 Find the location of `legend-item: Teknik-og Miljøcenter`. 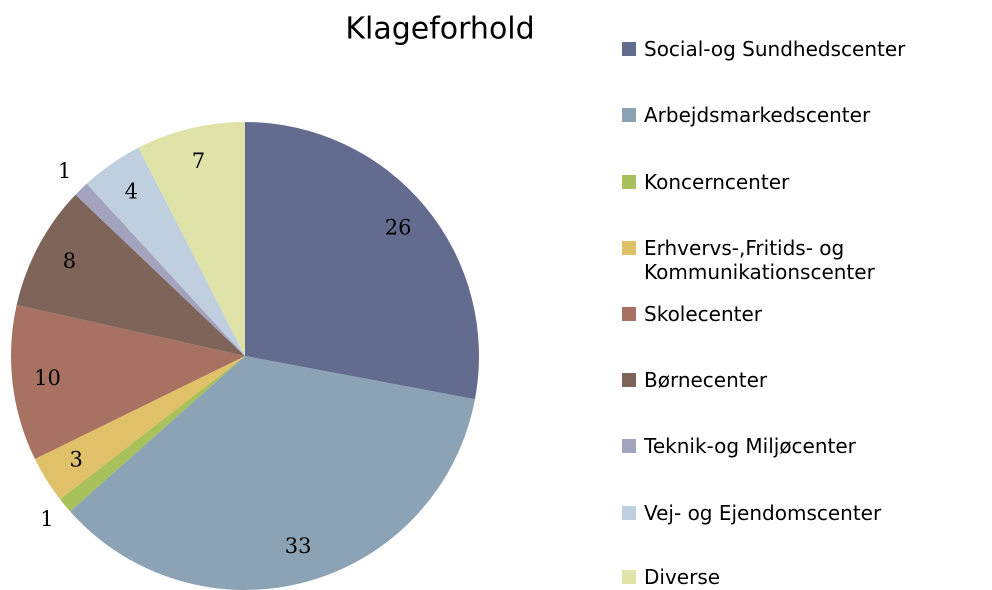

legend-item: Teknik-og Miljøcenter is located at coordinates (805, 446).